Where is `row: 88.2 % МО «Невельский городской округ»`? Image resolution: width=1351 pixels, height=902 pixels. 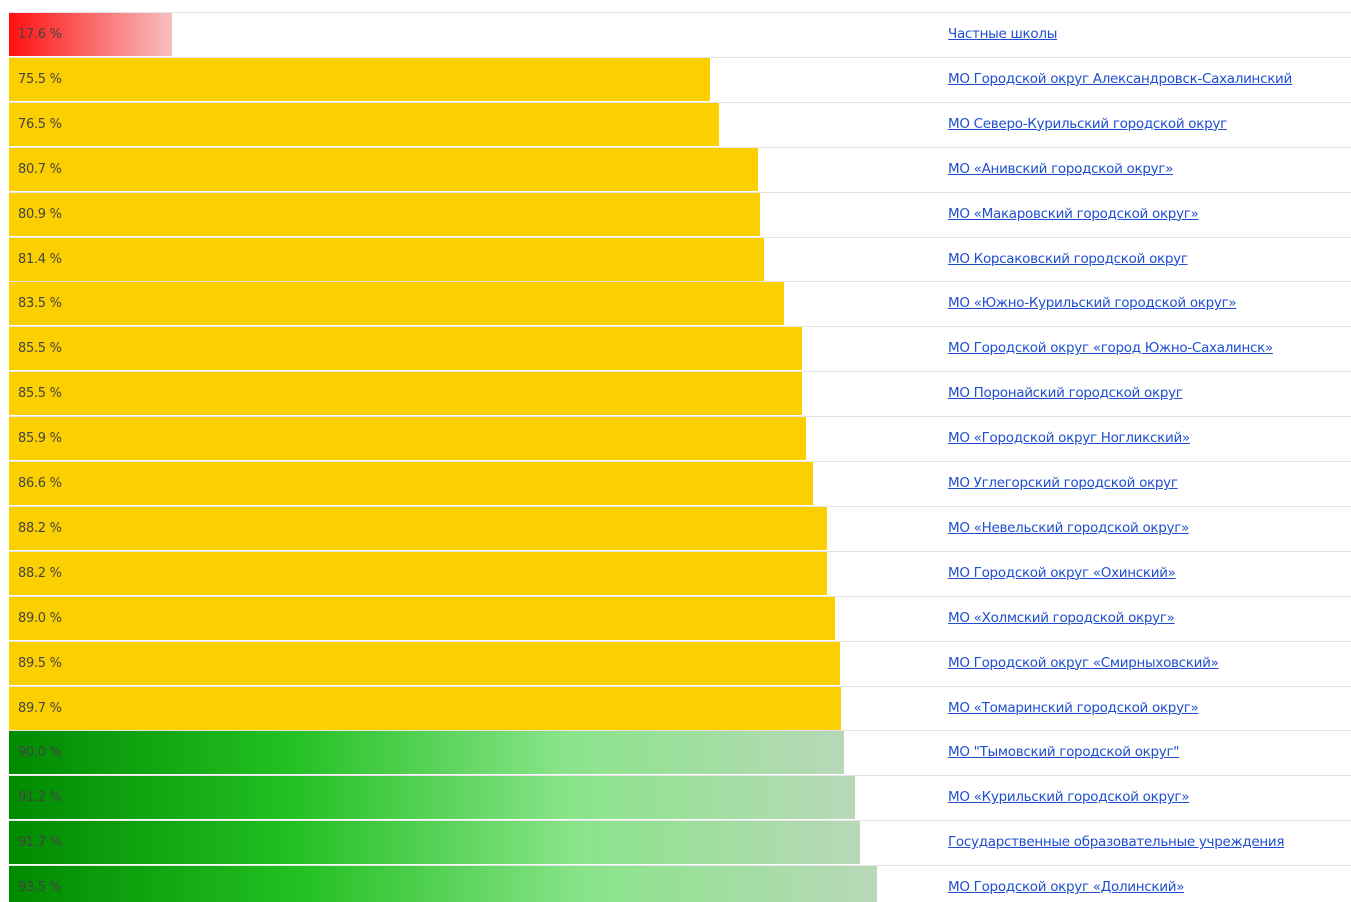
row: 88.2 % МО «Невельский городской округ» is located at coordinates (680, 527).